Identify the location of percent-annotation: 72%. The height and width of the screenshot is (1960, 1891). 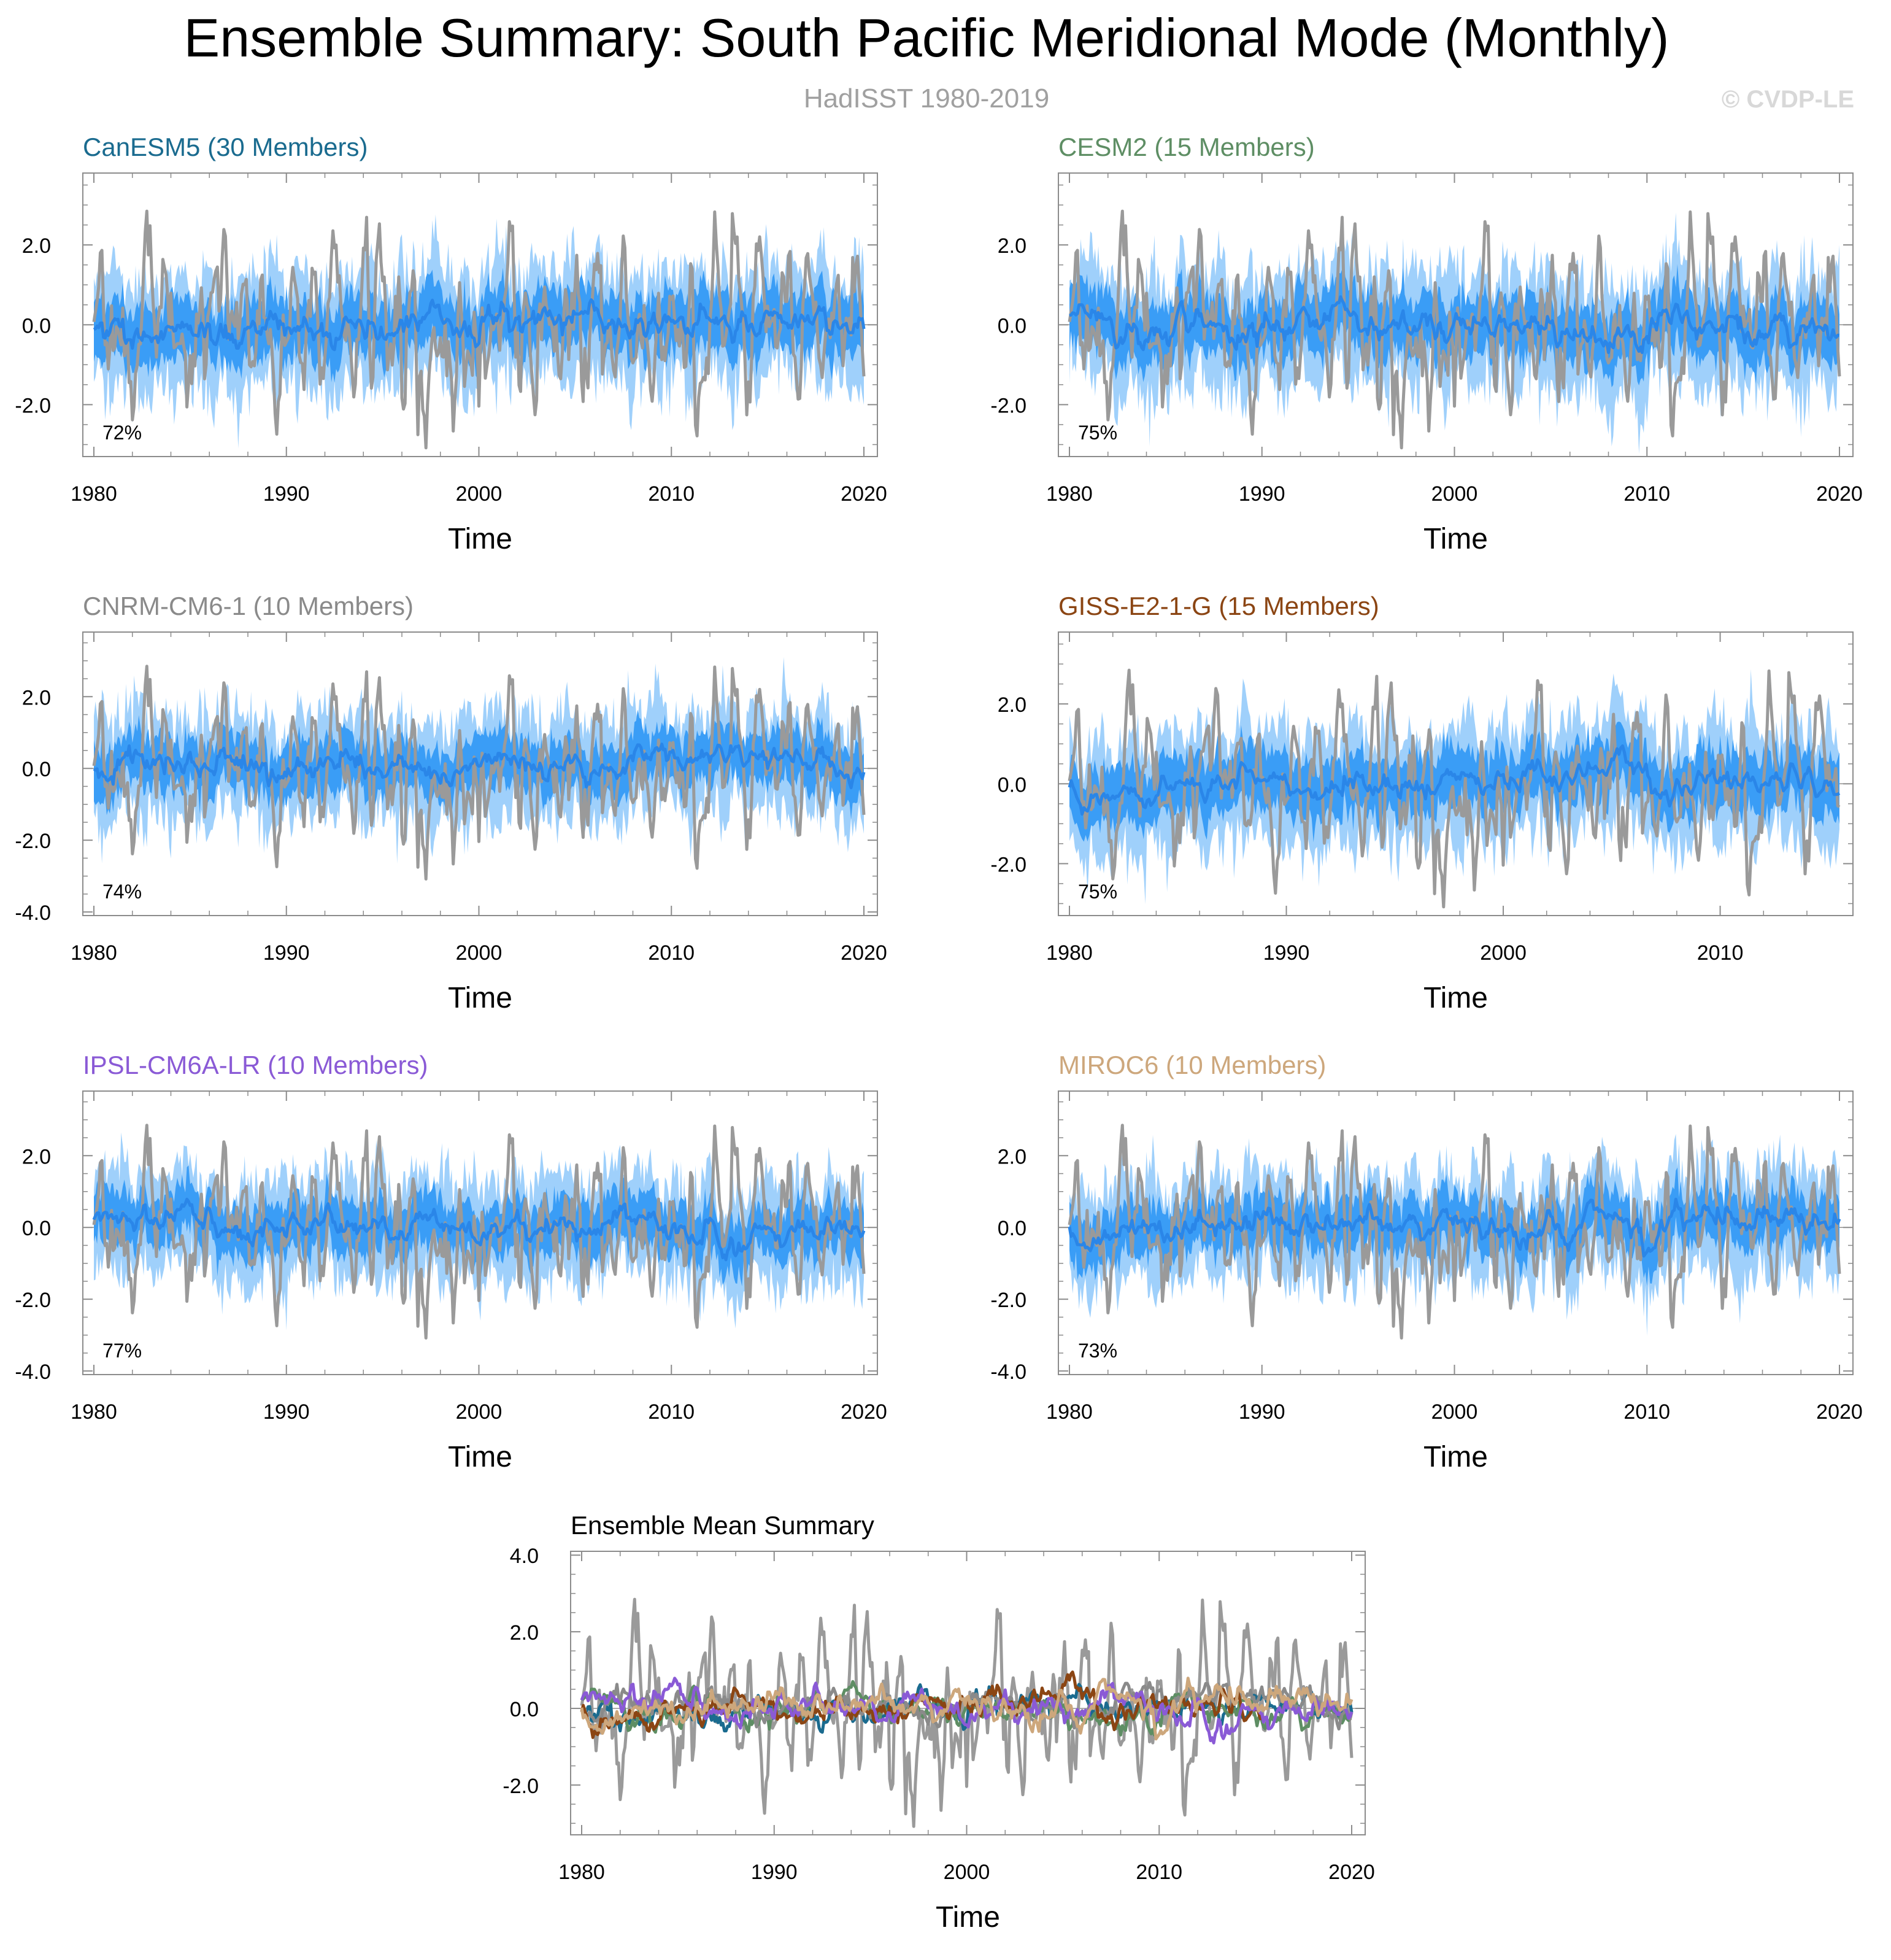
(122, 433).